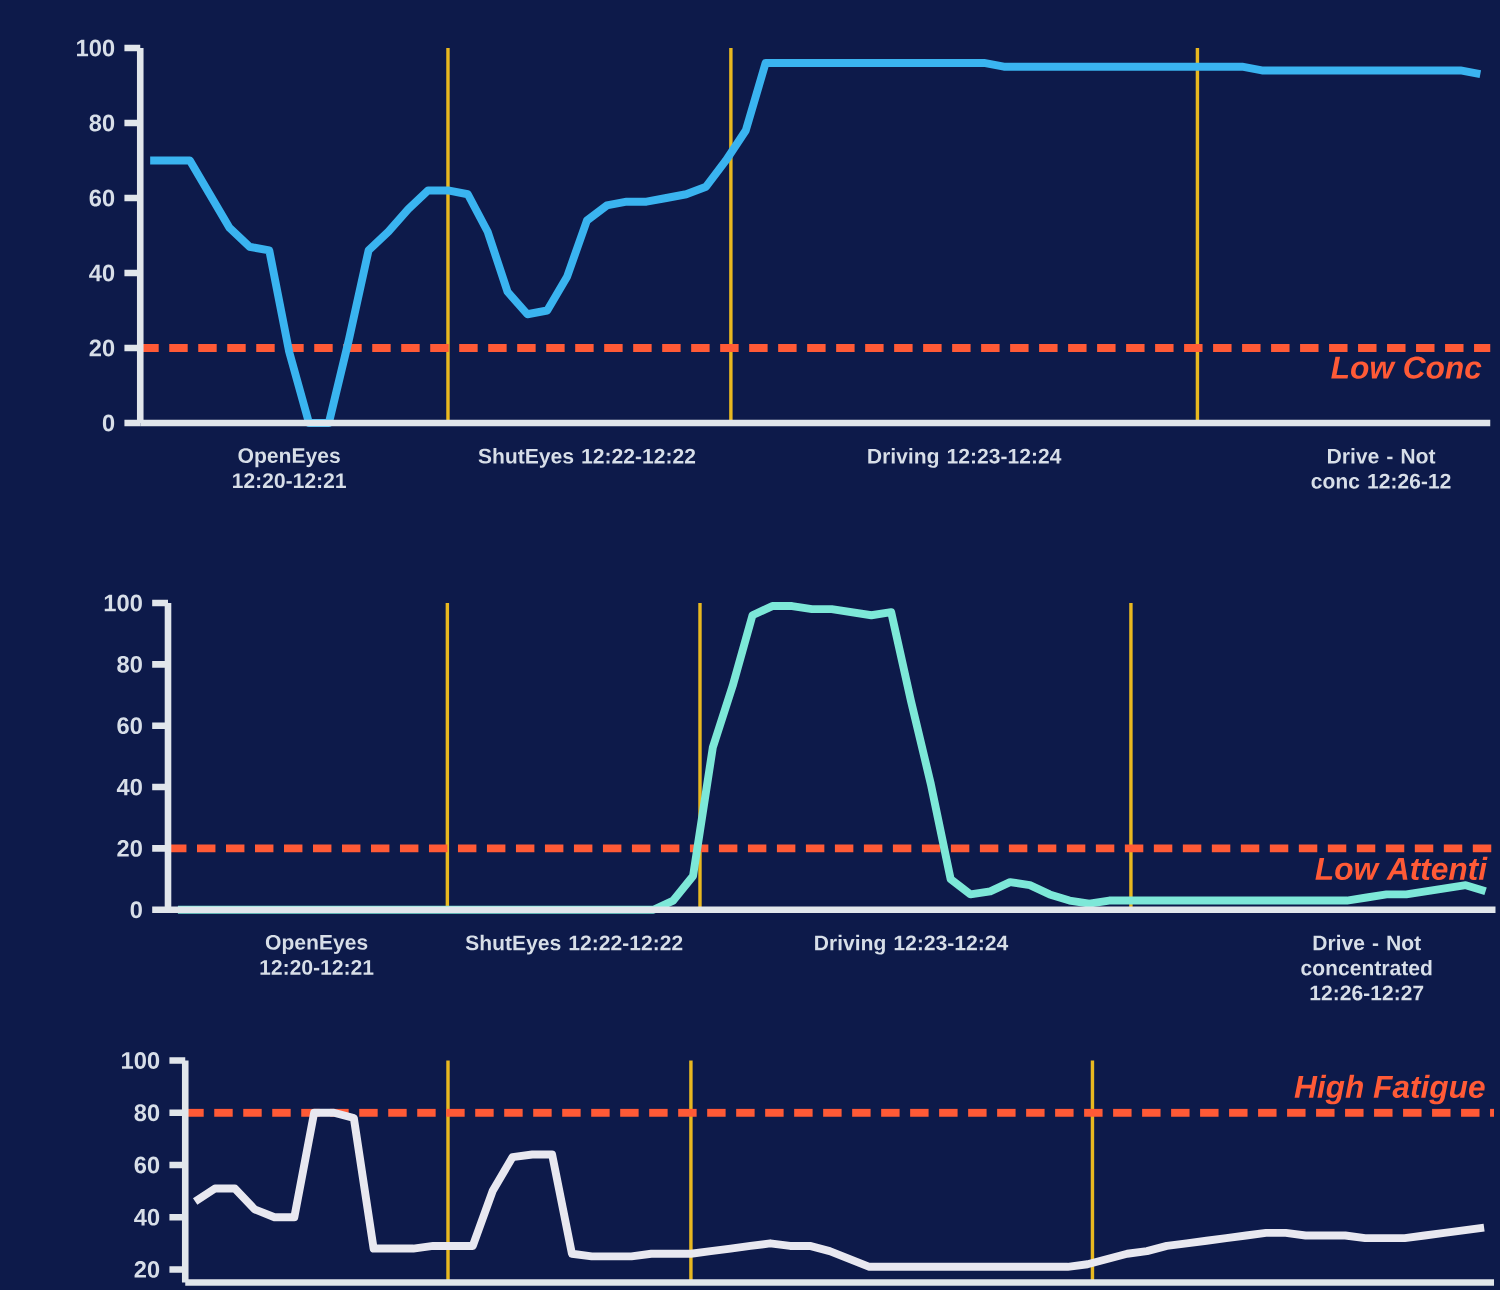 This screenshot has width=1500, height=1290. What do you see at coordinates (1381, 468) in the screenshot?
I see `x-tick-label: Drive - Not conc 12:26-12` at bounding box center [1381, 468].